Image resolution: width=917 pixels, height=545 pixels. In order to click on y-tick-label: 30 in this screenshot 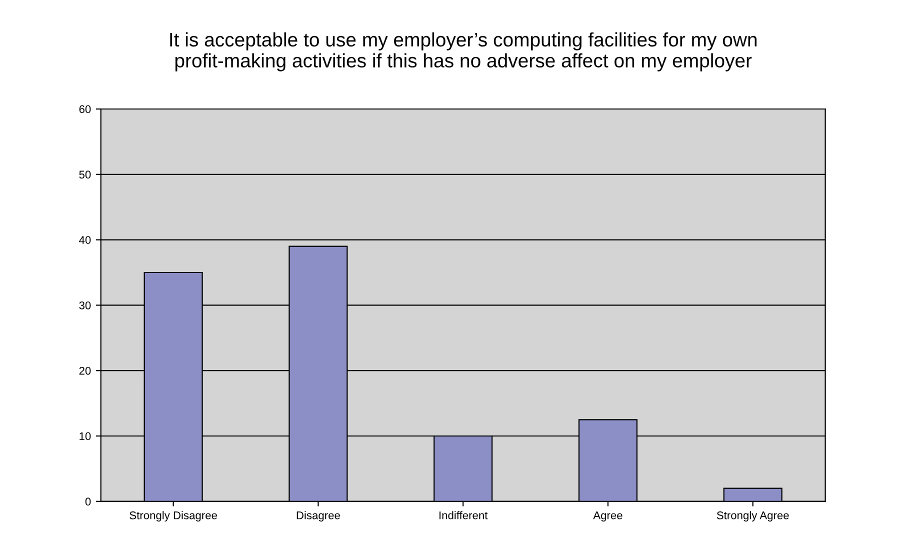, I will do `click(85, 305)`.